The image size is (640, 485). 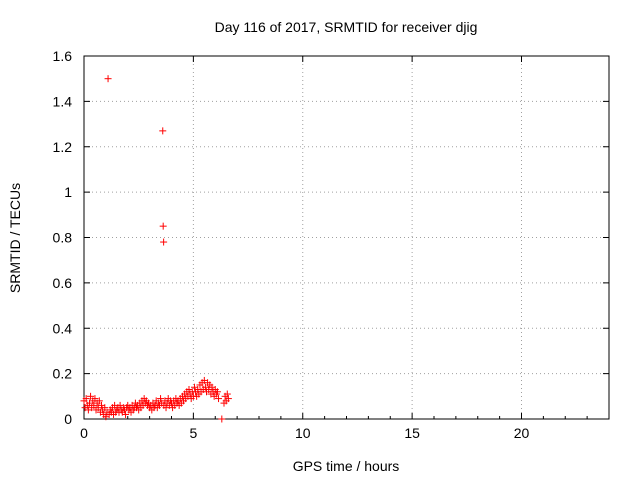 I want to click on y-tick-label: 1.2, so click(x=63, y=147).